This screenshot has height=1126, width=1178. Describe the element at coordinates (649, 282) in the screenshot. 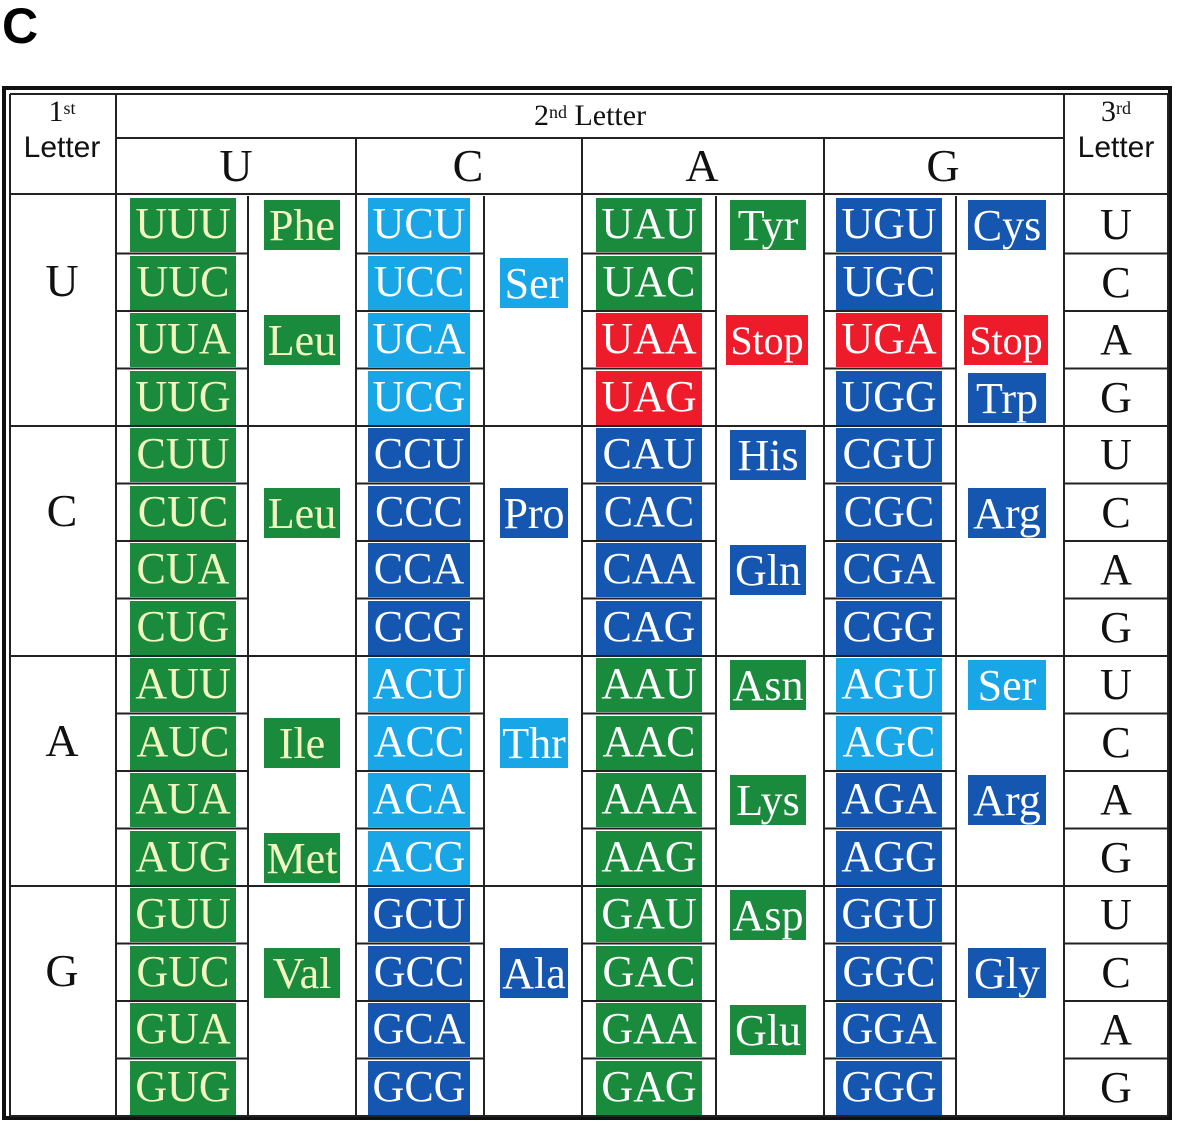

I see `codon-cell: UAC` at that location.